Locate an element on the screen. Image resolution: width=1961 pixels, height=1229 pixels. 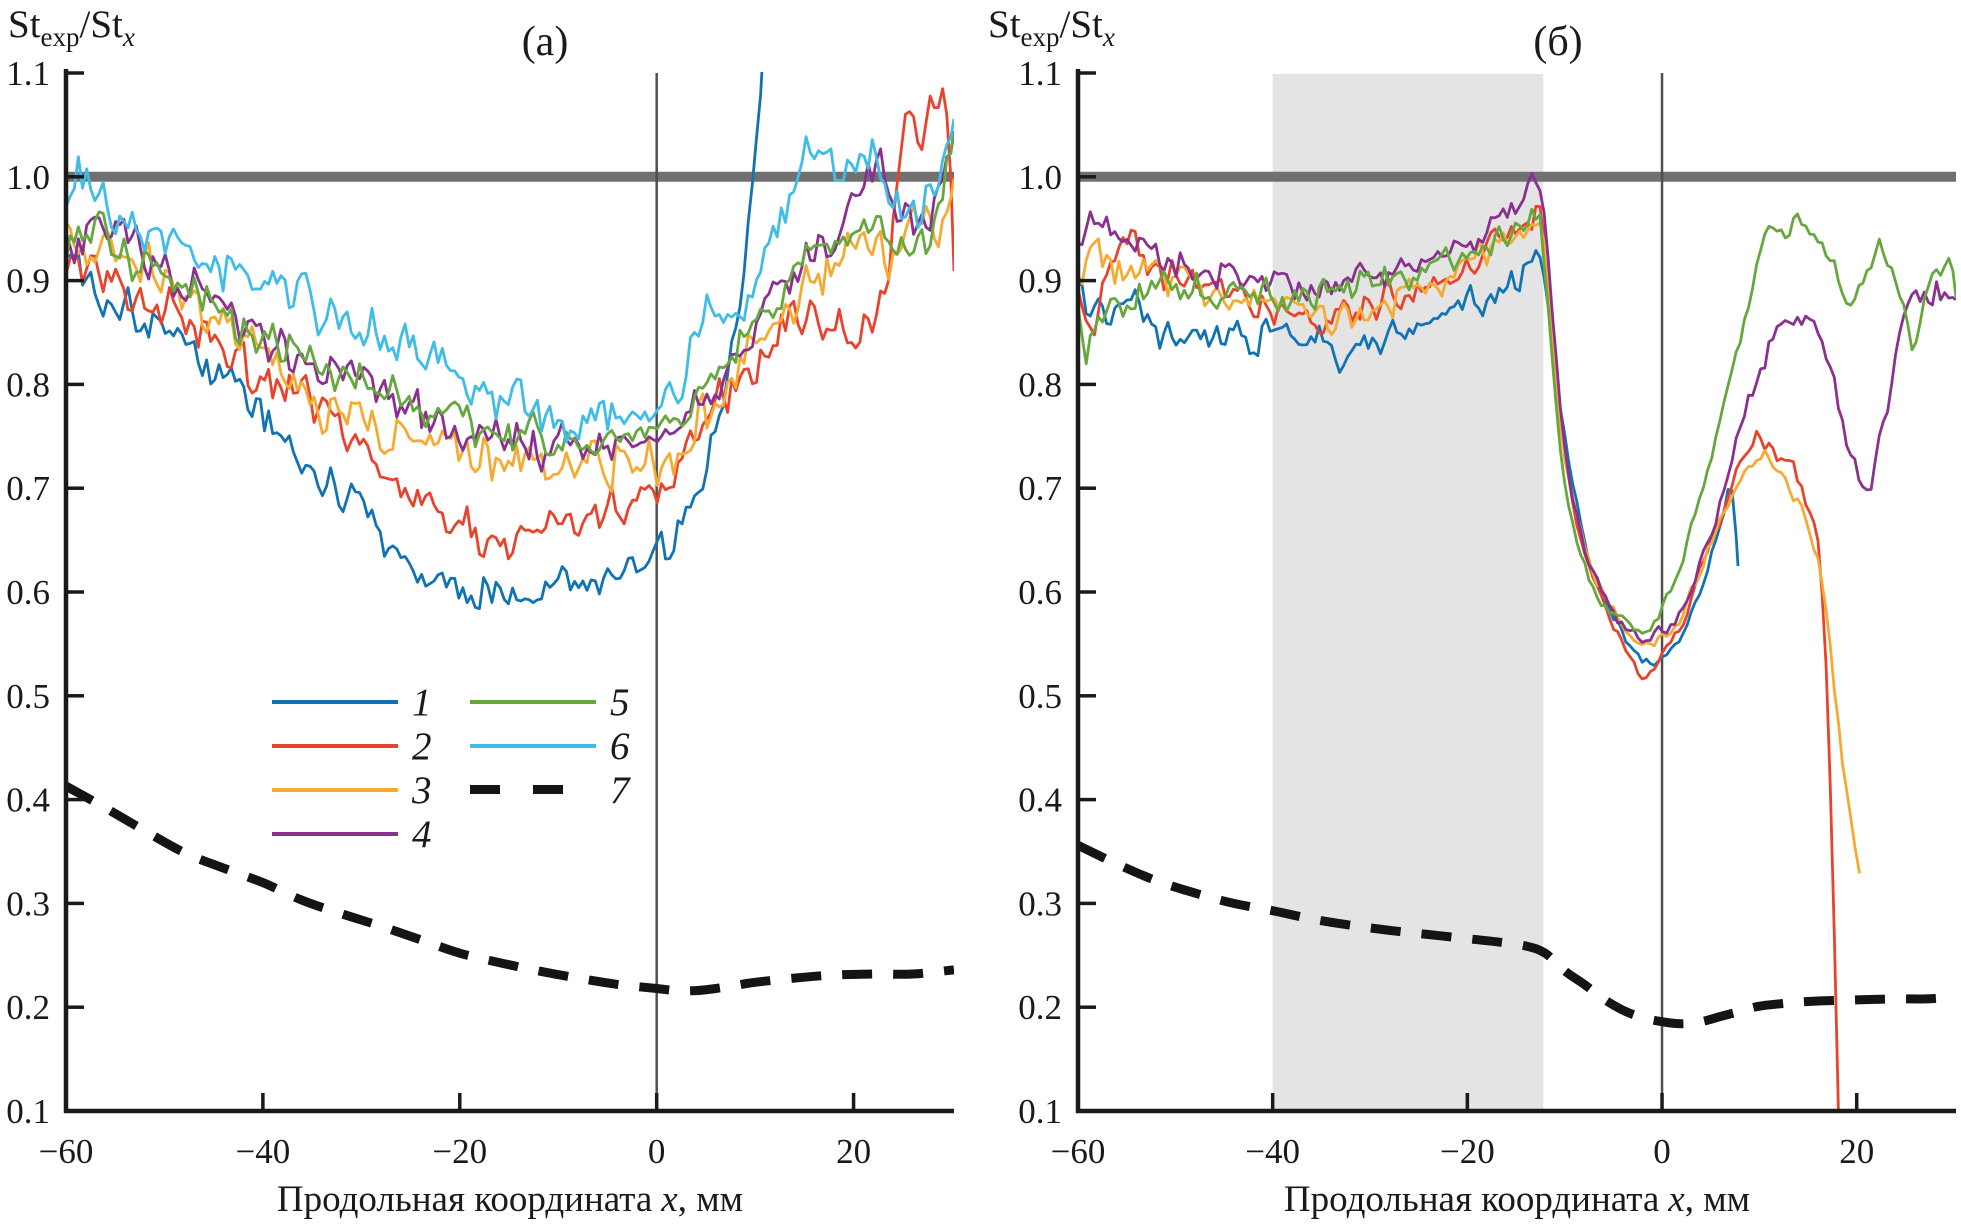
x-axis-title-a: Продольная координата x, мм is located at coordinates (510, 1199).